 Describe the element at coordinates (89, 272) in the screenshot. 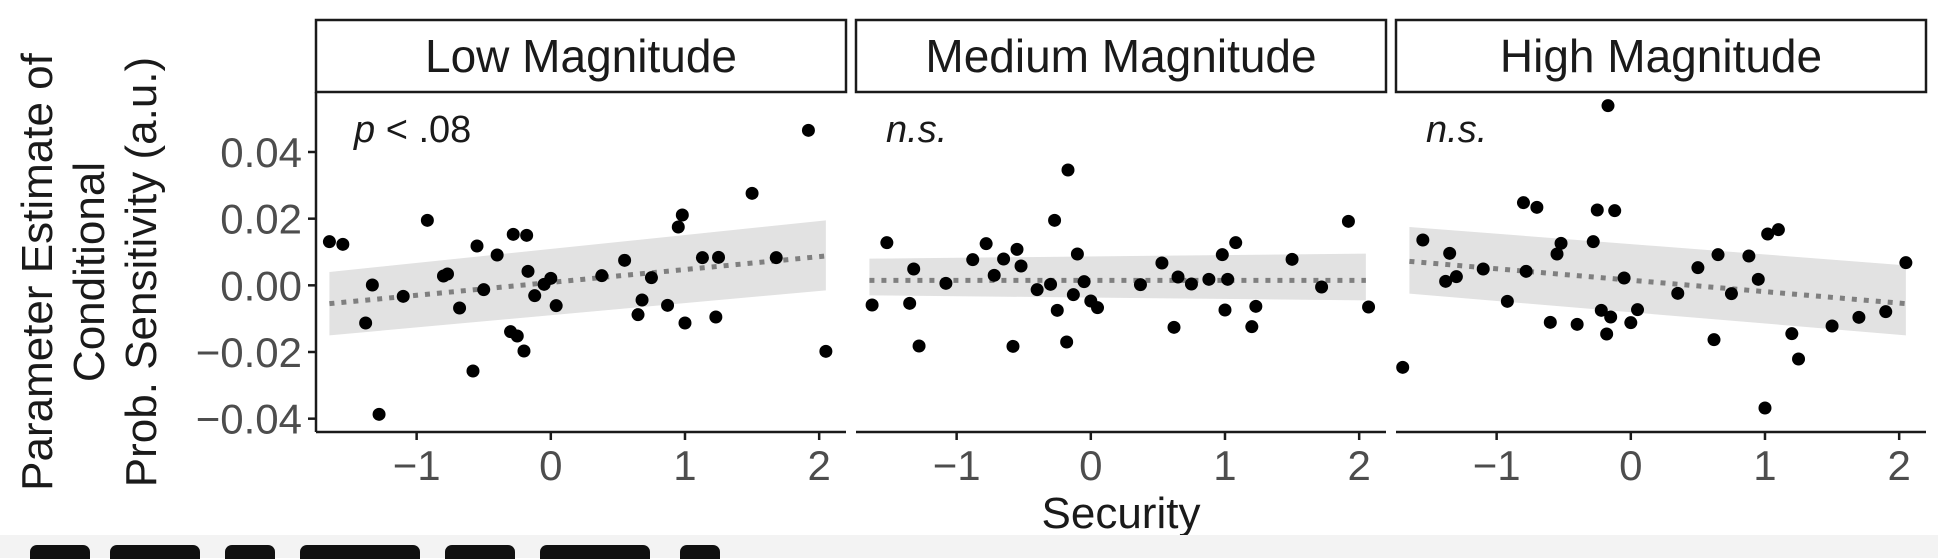

I see `y-axis-title-line: Conditional` at that location.